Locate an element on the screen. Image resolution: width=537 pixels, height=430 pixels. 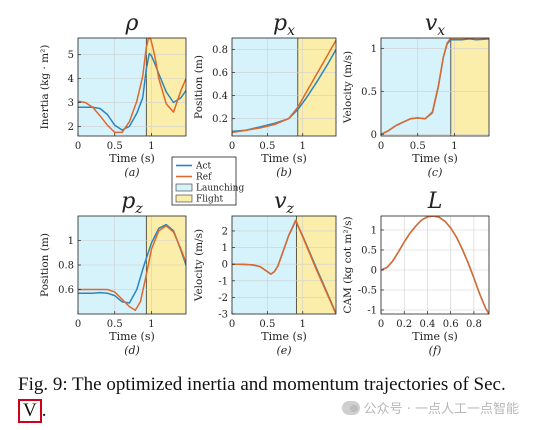
region-launching-c is located at coordinates (416, 87).